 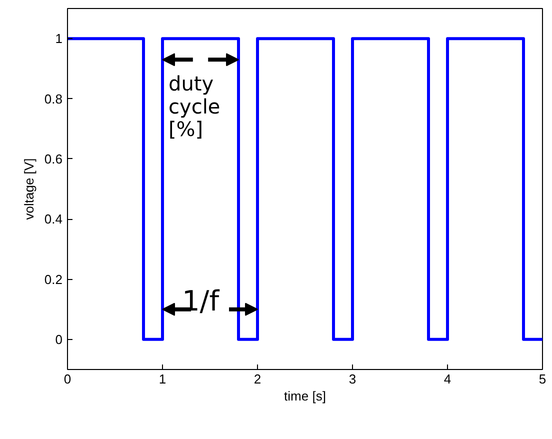 What do you see at coordinates (28, 189) in the screenshot?
I see `y-axis-title: voltage [V]` at bounding box center [28, 189].